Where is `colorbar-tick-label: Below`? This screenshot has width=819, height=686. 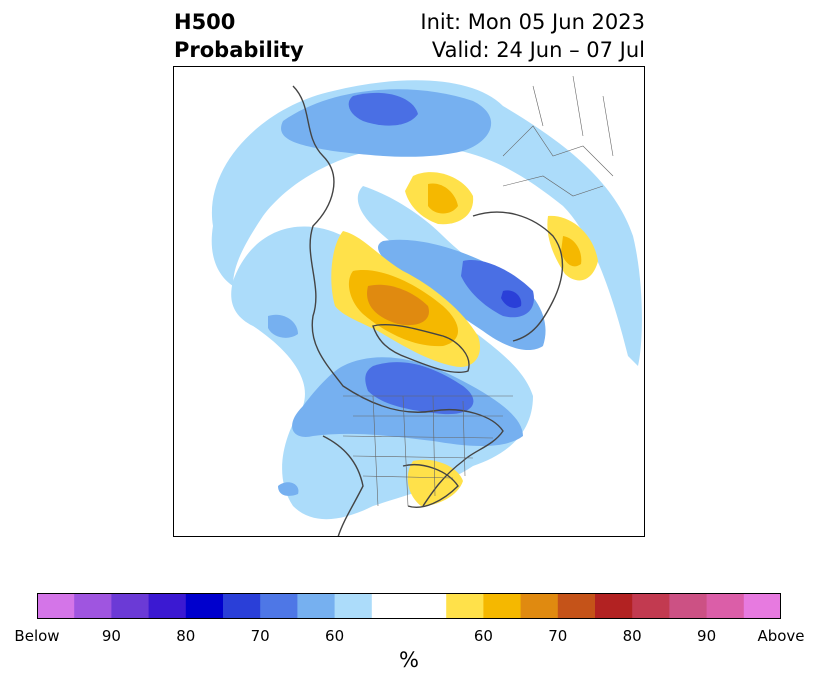 colorbar-tick-label: Below is located at coordinates (37, 636).